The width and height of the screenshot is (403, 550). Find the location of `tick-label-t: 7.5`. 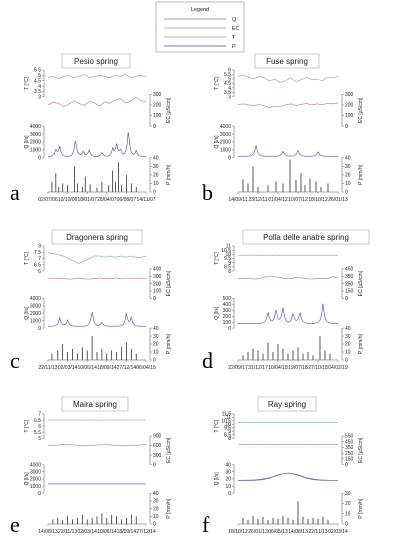

tick-label-t: 7.5 is located at coordinates (37, 253).